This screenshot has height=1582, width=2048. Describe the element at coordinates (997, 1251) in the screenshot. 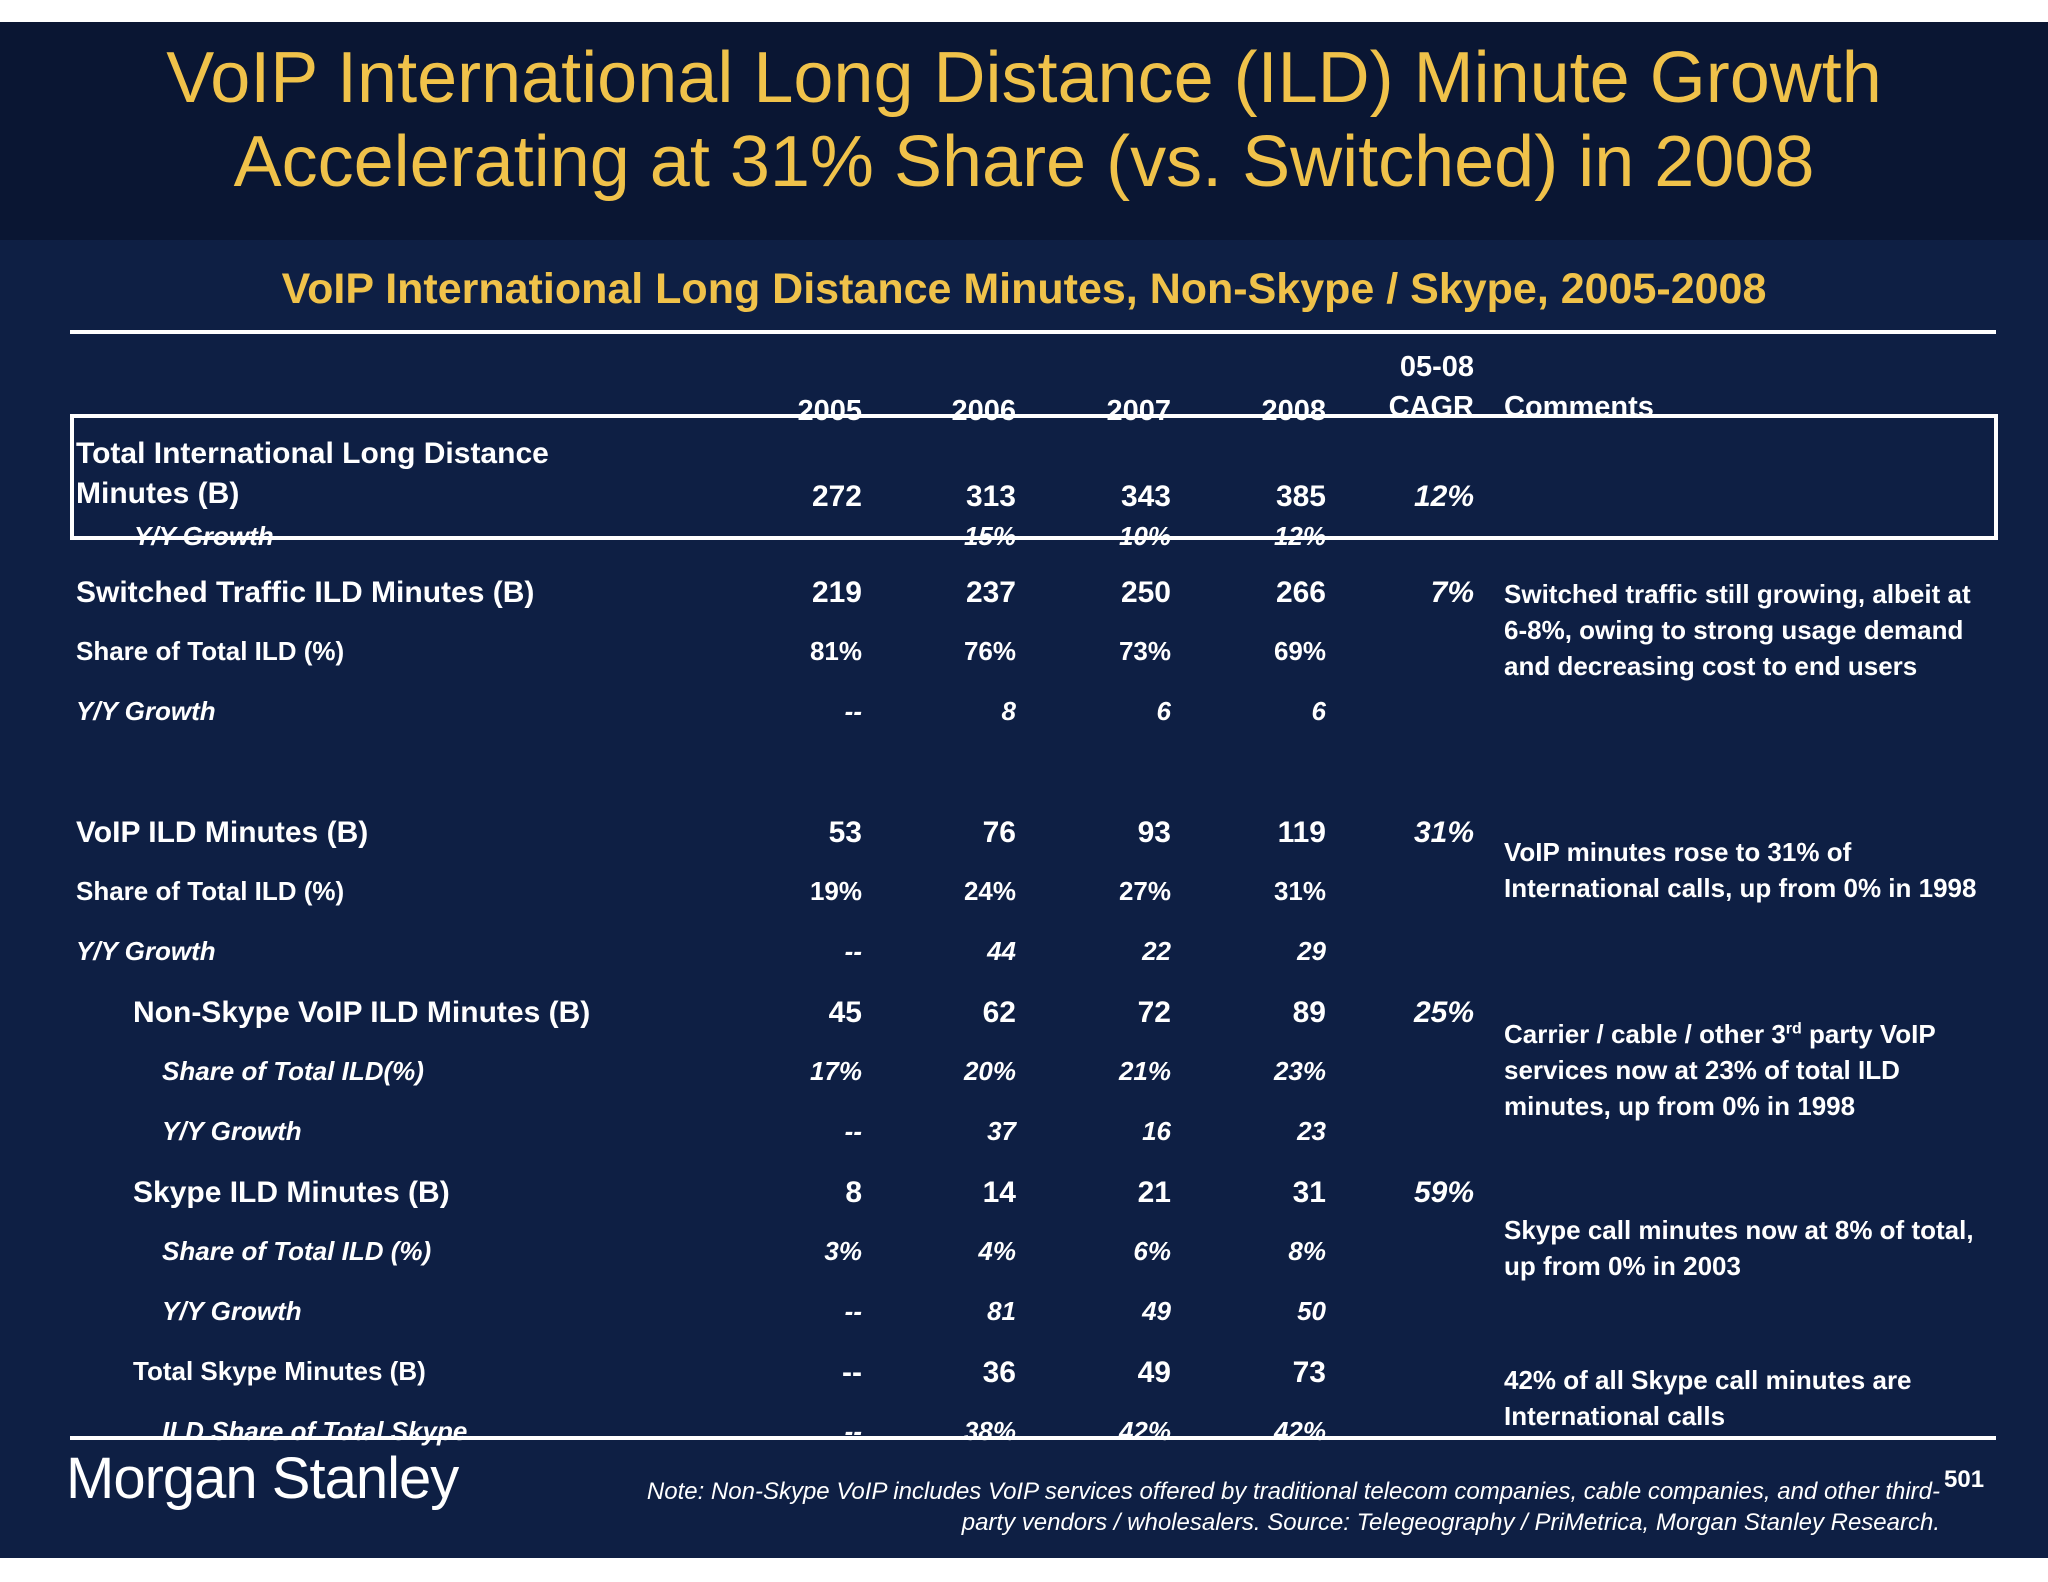

I see `cell-2006: 4%` at that location.